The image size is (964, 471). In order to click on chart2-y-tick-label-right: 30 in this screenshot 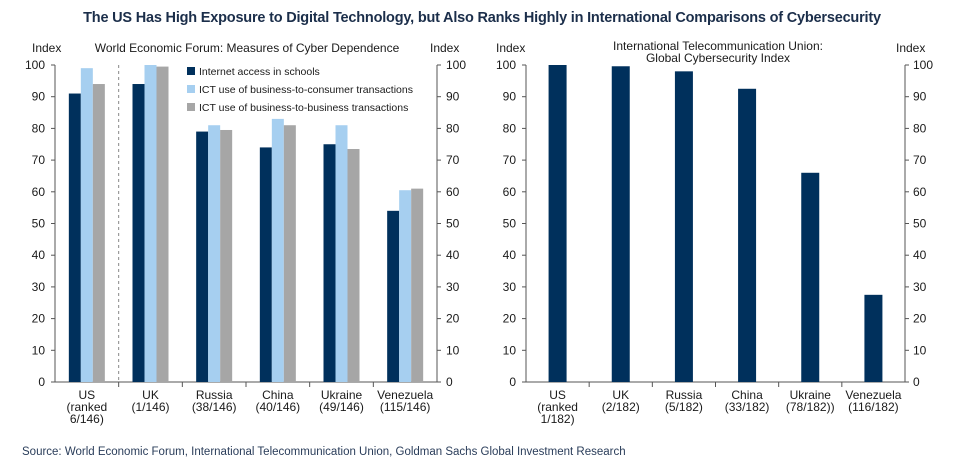, I will do `click(920, 287)`.